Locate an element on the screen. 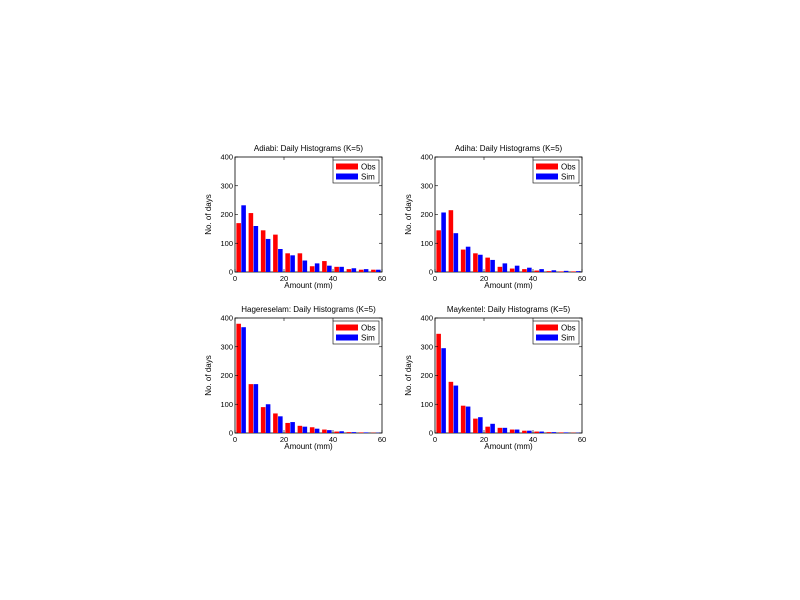 This screenshot has width=800, height=600. legend-label-obs: Obs is located at coordinates (568, 167).